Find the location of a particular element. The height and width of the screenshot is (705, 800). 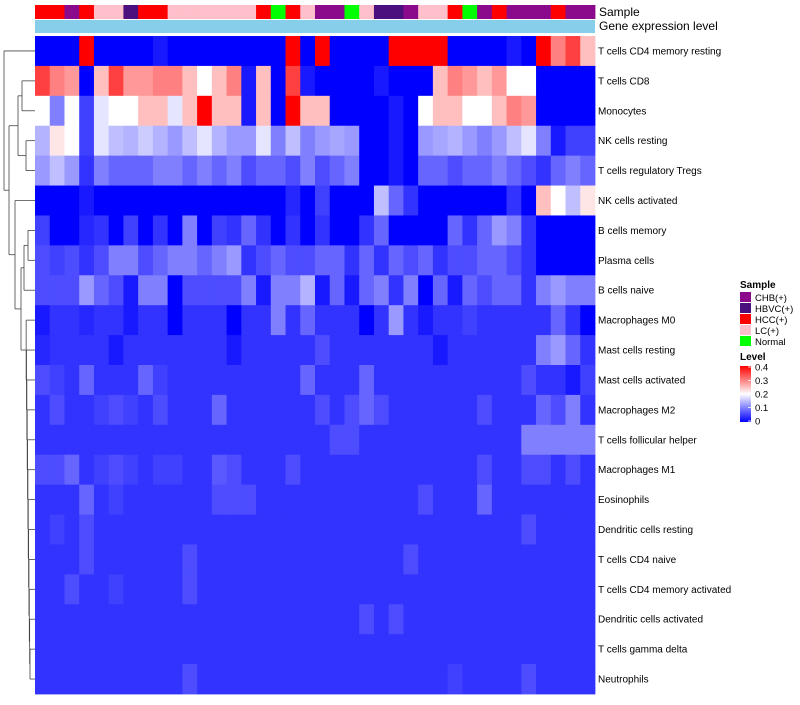

heatmap-row-t-cells-cd4-memory-activated is located at coordinates (315, 589).